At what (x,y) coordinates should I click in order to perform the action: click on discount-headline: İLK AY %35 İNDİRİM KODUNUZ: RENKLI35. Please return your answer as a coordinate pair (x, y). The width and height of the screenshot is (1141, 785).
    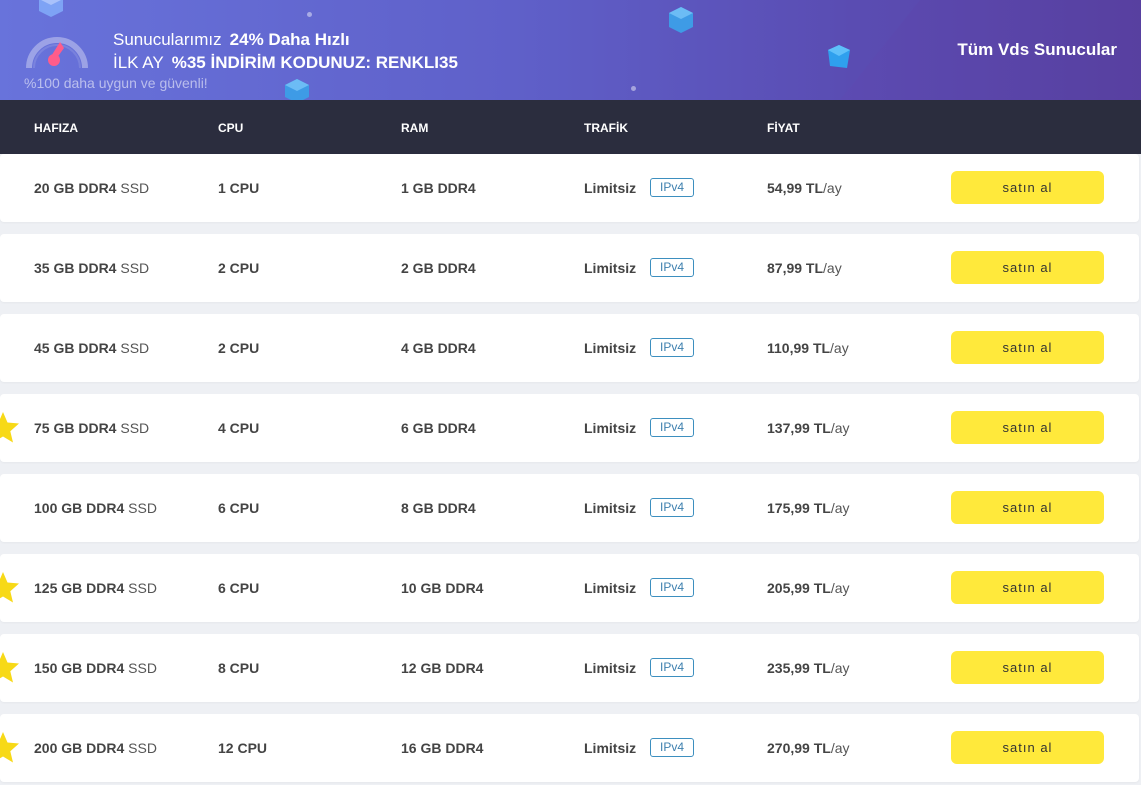
    Looking at the image, I should click on (285, 63).